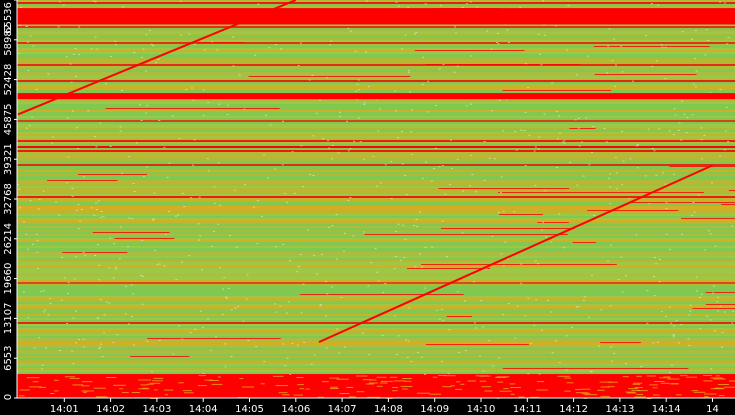 The image size is (735, 415). What do you see at coordinates (8, 357) in the screenshot?
I see `y-tick-label: 6553` at bounding box center [8, 357].